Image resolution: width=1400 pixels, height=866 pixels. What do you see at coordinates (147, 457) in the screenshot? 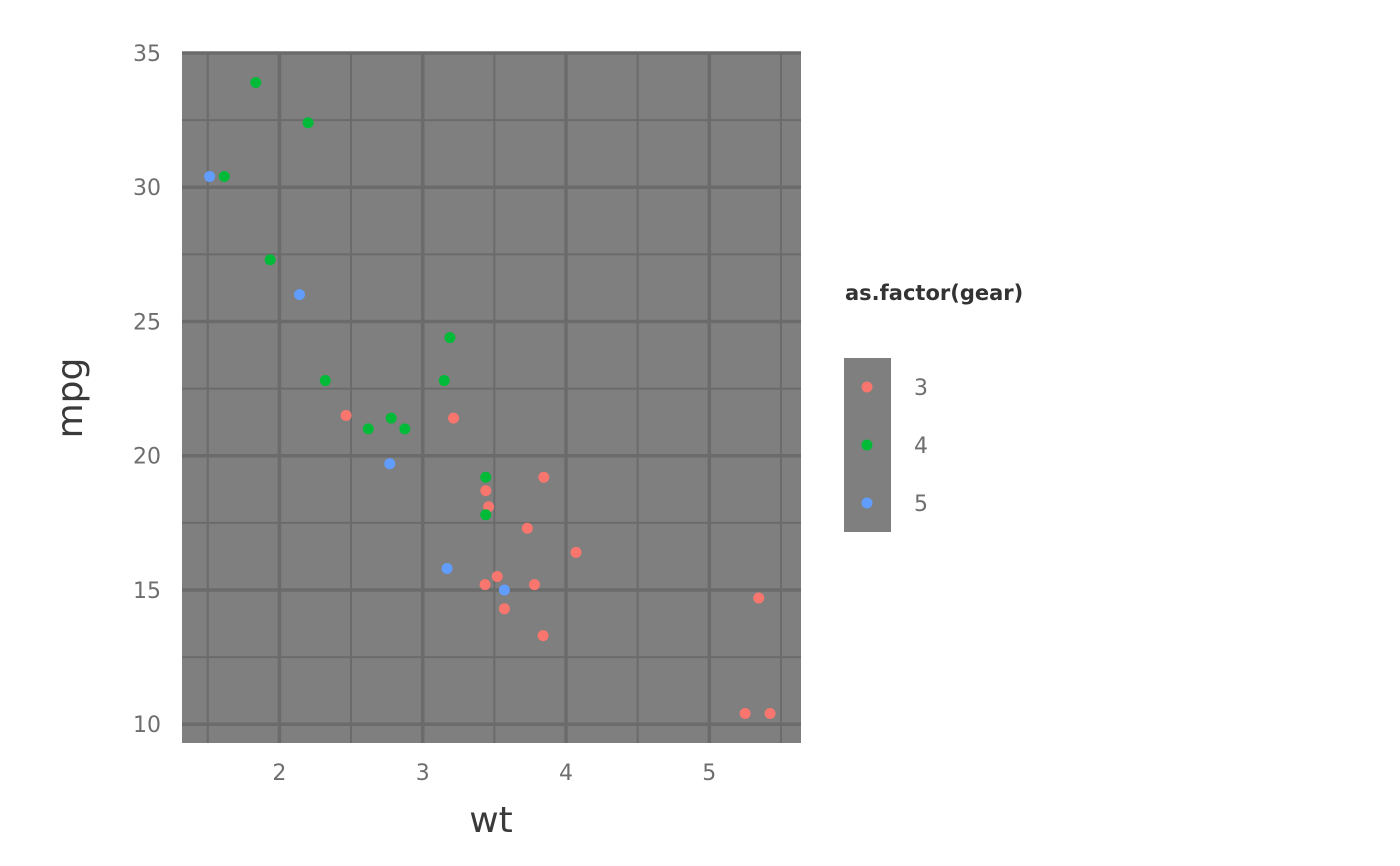
I see `y-tick-label: 20` at bounding box center [147, 457].